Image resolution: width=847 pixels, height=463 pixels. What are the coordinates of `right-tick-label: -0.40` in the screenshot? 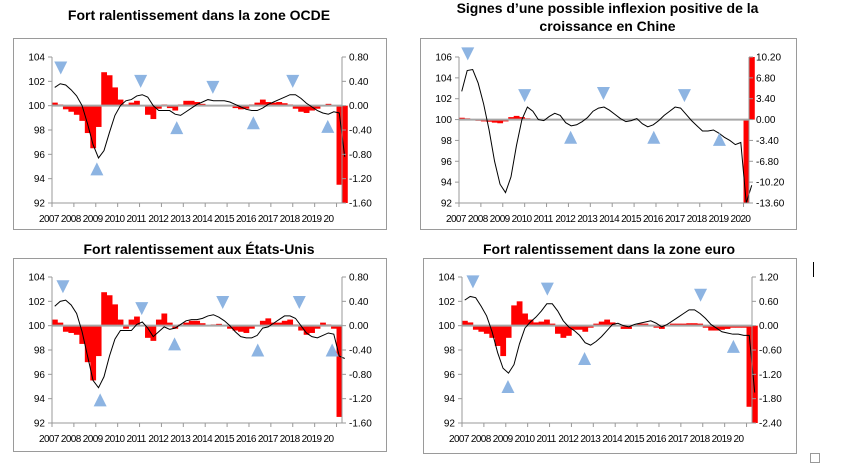 It's located at (360, 351).